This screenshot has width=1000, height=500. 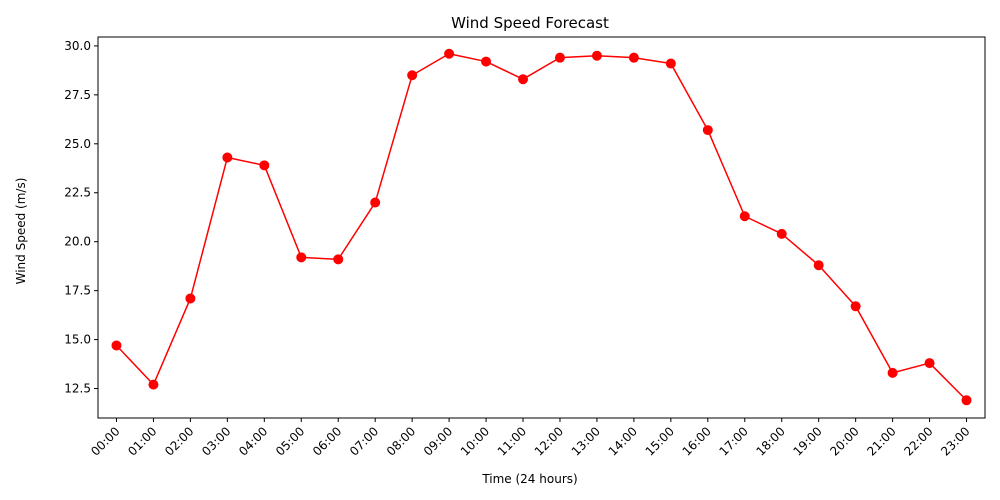 I want to click on chart-title: Wind Speed Forecast, so click(x=530, y=23).